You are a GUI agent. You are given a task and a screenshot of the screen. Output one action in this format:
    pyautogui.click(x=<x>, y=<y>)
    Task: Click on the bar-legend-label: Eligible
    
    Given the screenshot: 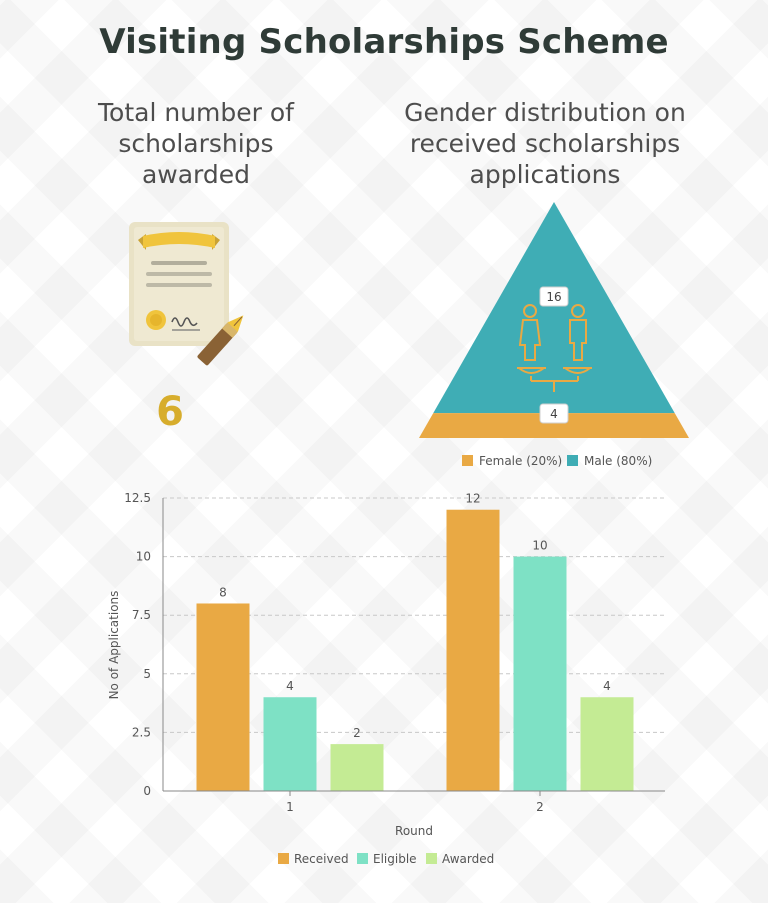 What is the action you would take?
    pyautogui.click(x=395, y=859)
    